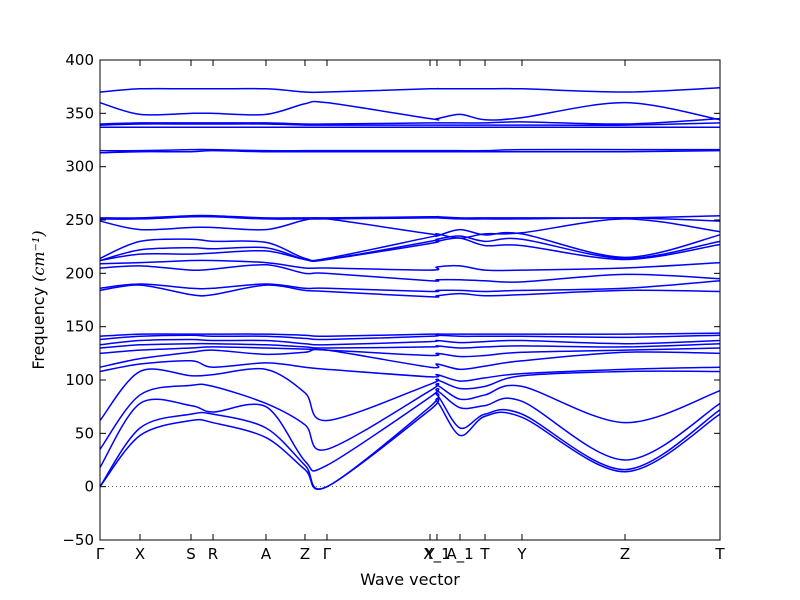 The width and height of the screenshot is (800, 600). Describe the element at coordinates (79, 273) in the screenshot. I see `y-tick-label: 200` at that location.